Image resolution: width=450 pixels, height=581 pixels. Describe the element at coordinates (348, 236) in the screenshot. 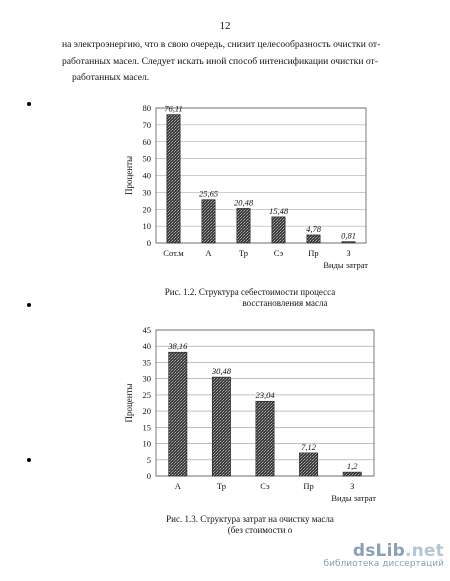

I see `data-label: 0,81` at that location.